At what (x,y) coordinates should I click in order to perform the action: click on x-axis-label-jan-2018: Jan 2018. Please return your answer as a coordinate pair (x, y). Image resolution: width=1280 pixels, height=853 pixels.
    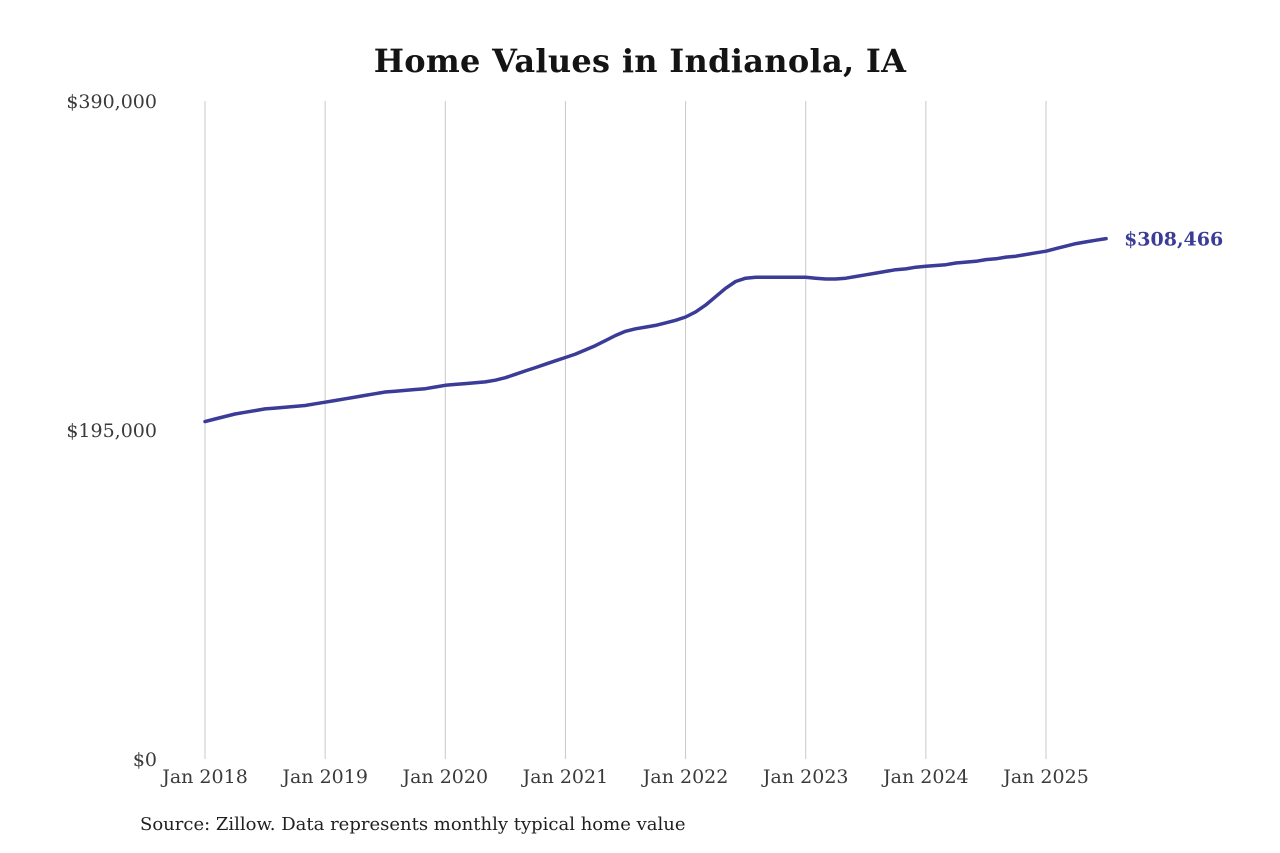
    Looking at the image, I should click on (204, 777).